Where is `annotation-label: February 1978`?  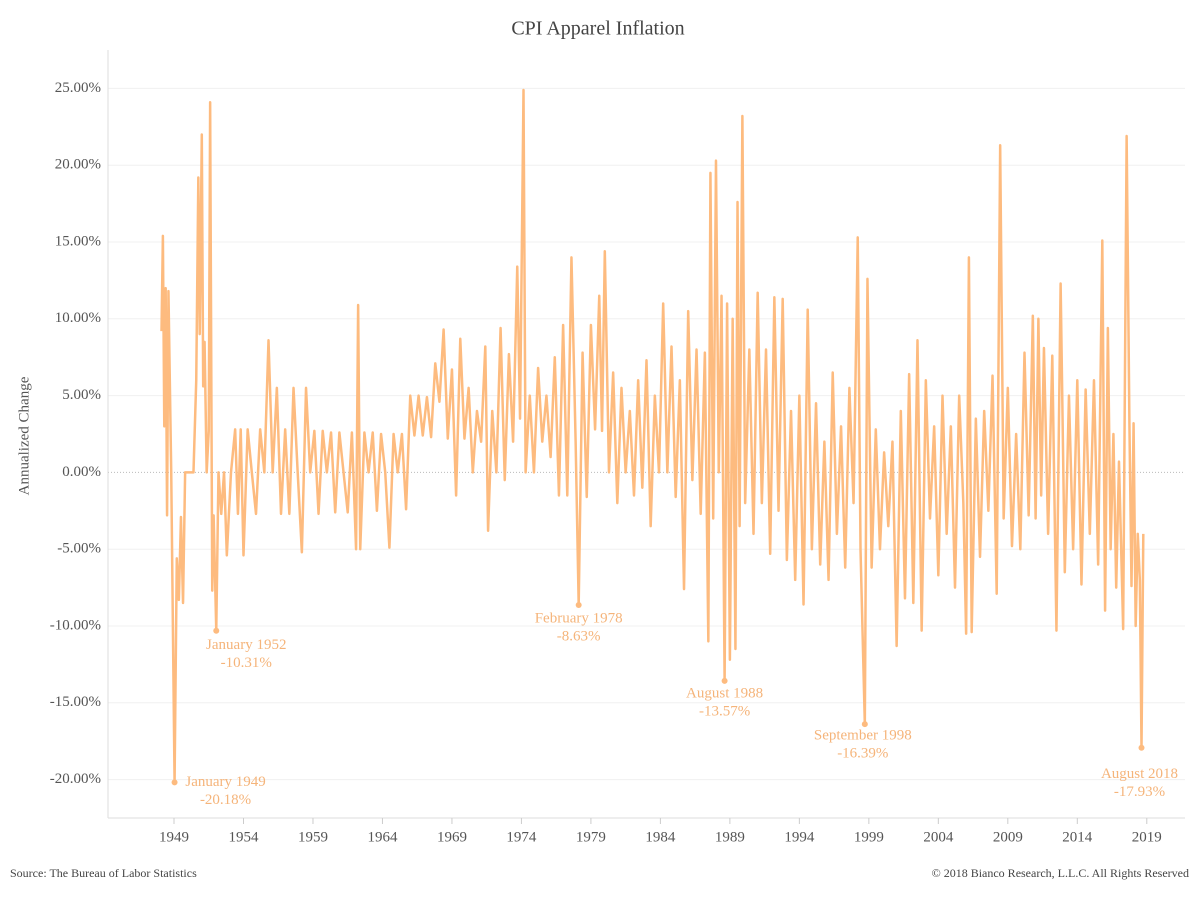
annotation-label: February 1978 is located at coordinates (579, 618).